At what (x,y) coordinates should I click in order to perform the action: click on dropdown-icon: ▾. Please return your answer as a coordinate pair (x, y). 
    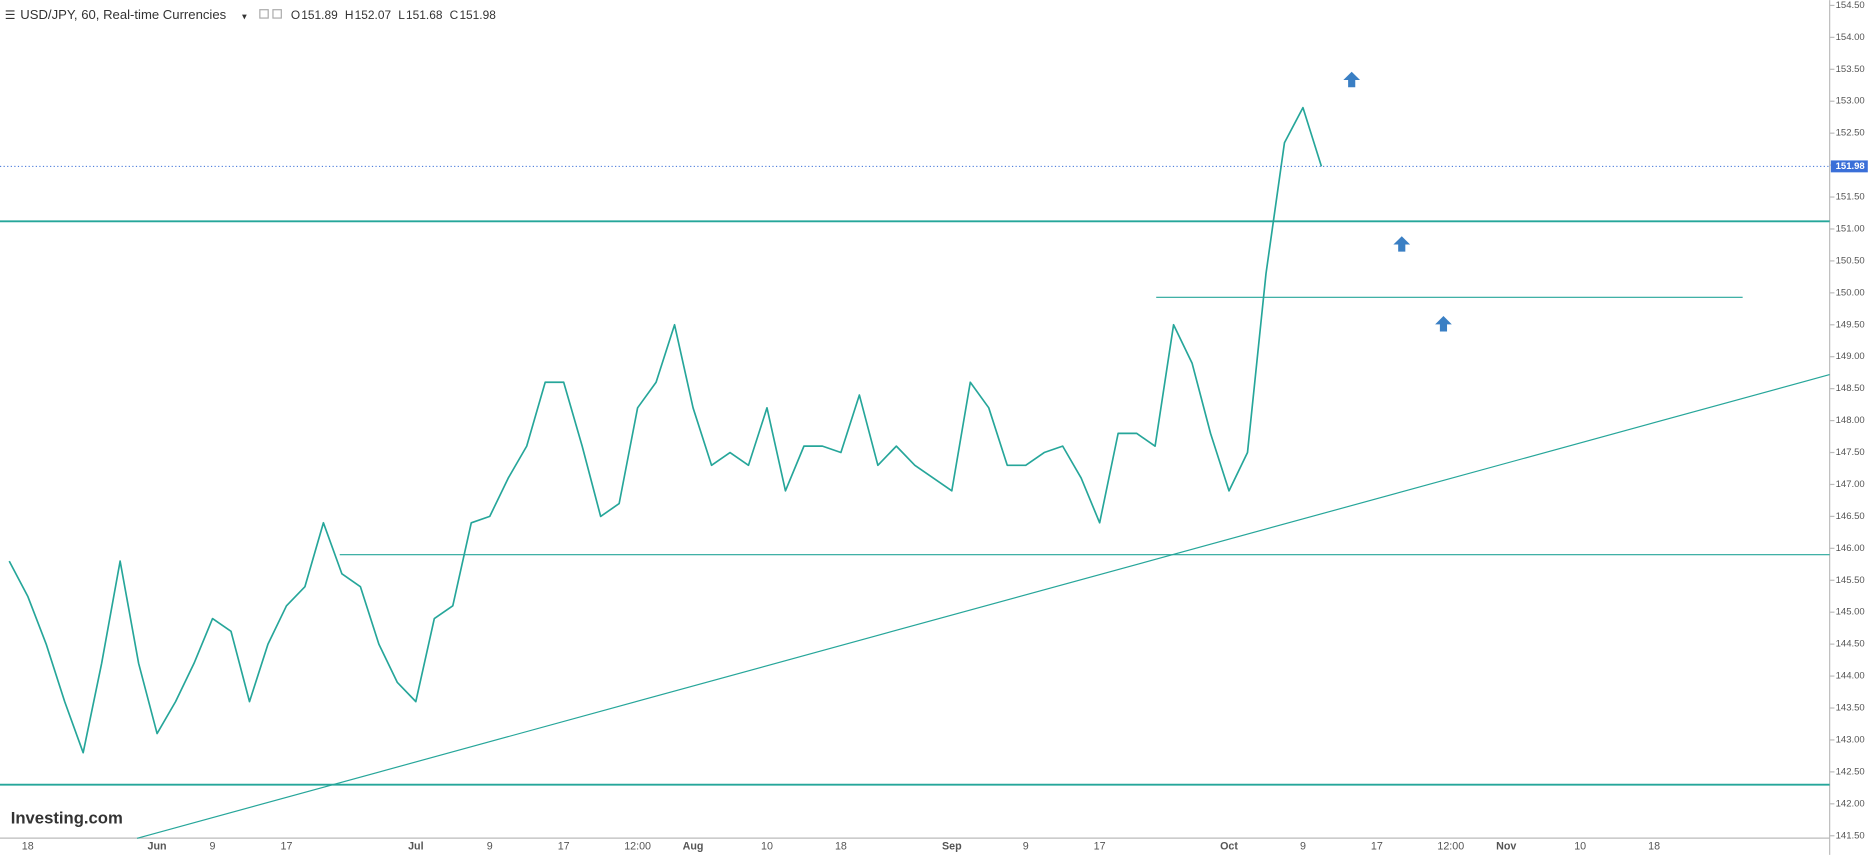
    Looking at the image, I should click on (244, 16).